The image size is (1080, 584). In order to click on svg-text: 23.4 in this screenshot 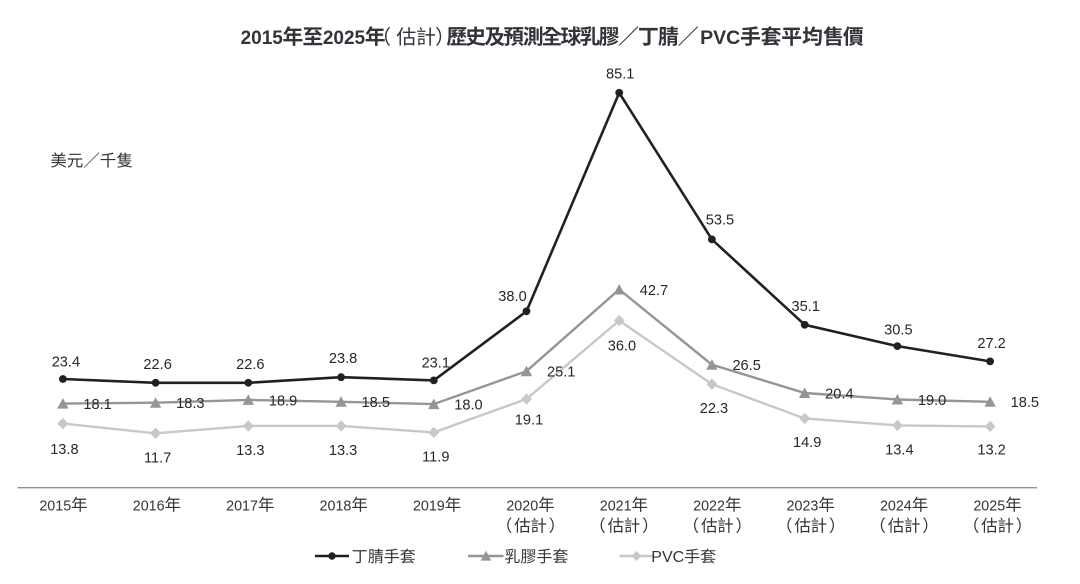, I will do `click(66, 363)`.